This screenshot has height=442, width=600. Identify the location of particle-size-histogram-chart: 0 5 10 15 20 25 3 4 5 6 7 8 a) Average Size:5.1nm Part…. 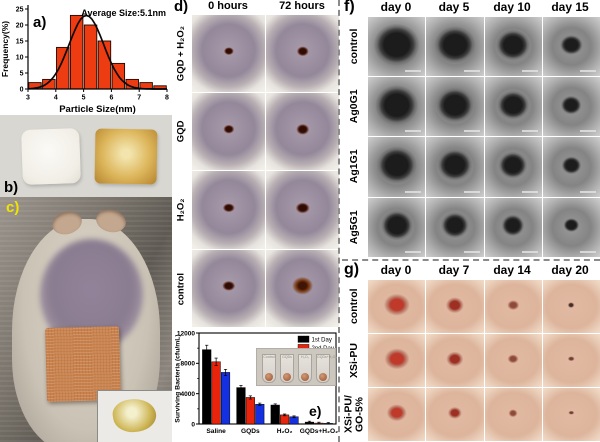
(84, 60).